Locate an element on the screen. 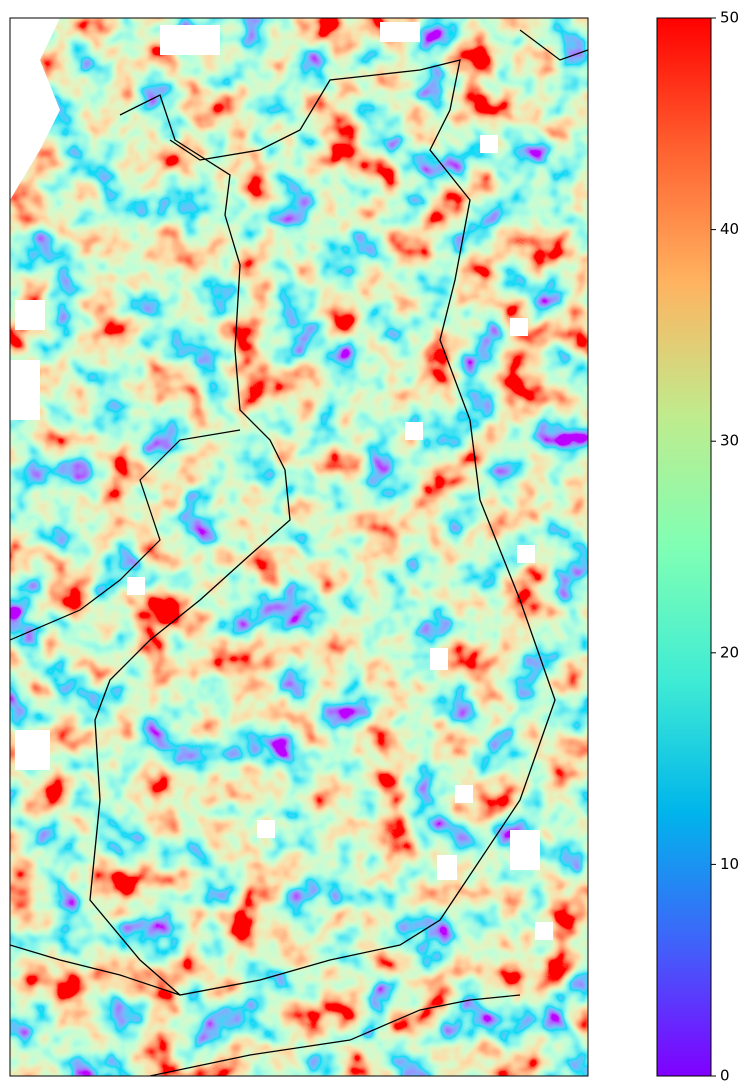  colorbar-tick-label: 0 is located at coordinates (725, 1076).